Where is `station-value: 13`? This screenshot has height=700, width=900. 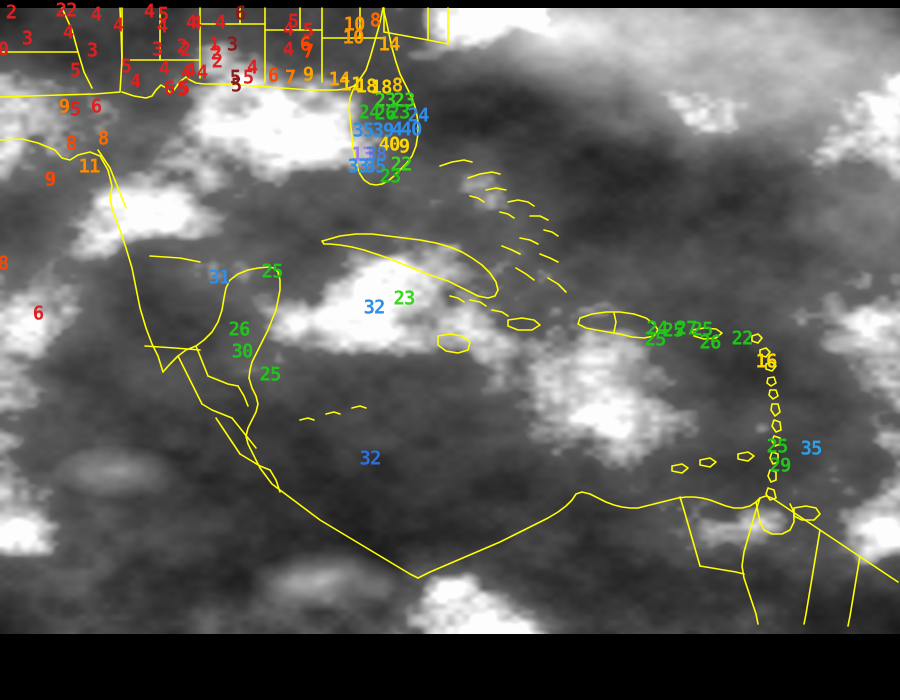 station-value: 13 is located at coordinates (362, 154).